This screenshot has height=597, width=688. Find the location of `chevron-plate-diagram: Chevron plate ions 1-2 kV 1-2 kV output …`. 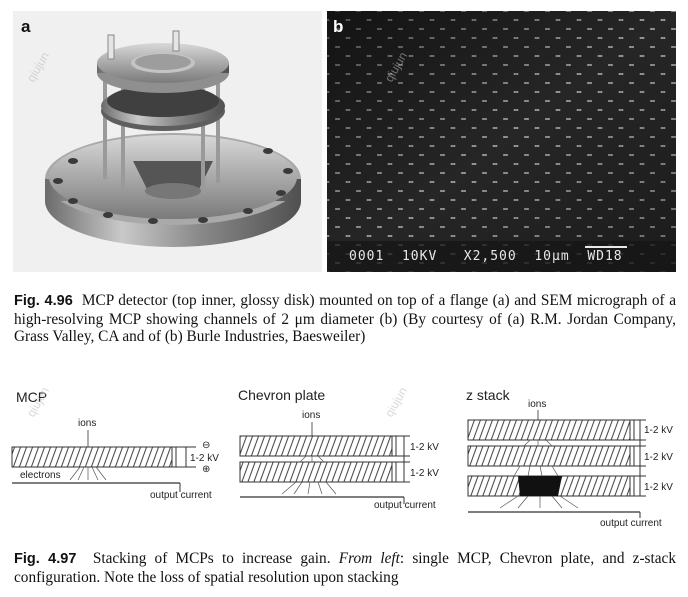

chevron-plate-diagram: Chevron plate ions 1-2 kV 1-2 kV output … is located at coordinates (338, 449).